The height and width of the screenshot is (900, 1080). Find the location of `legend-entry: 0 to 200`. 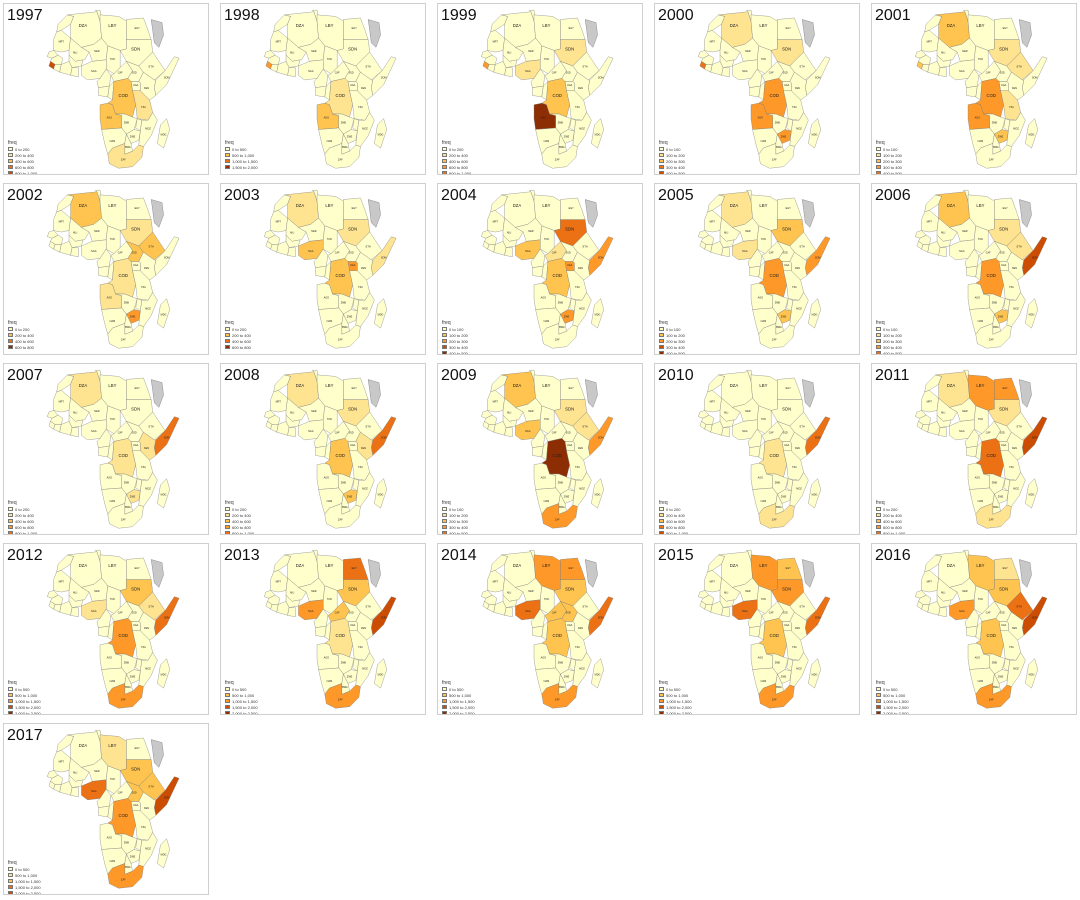

legend-entry: 0 to 200 is located at coordinates (675, 509).